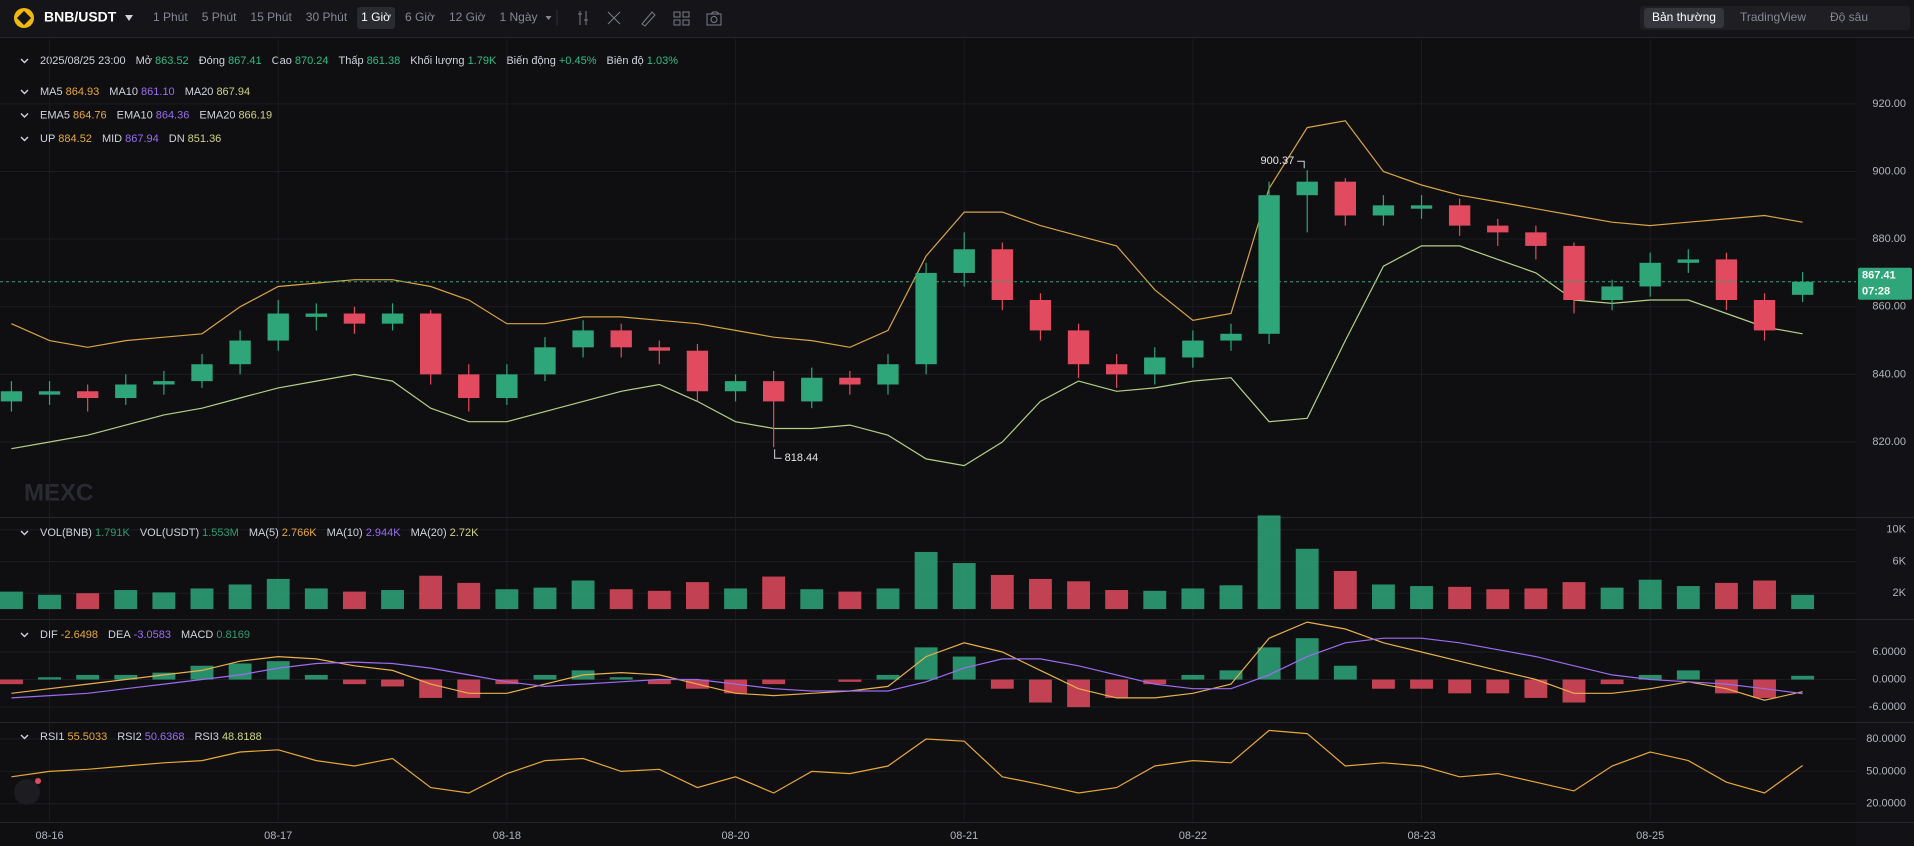 Image resolution: width=1914 pixels, height=846 pixels. What do you see at coordinates (75, 139) in the screenshot?
I see `legend-value: 884.52` at bounding box center [75, 139].